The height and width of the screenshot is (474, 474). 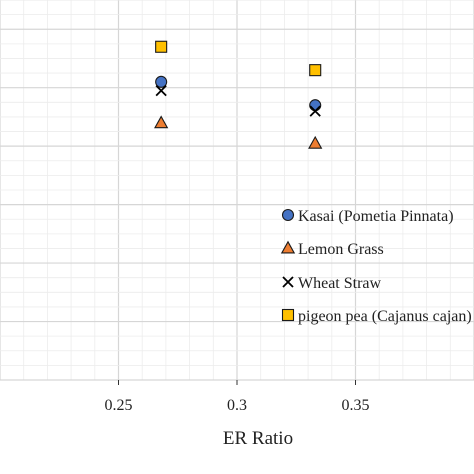 I want to click on legend-label-kasai: Kasai (Pometia Pinnata), so click(x=376, y=216).